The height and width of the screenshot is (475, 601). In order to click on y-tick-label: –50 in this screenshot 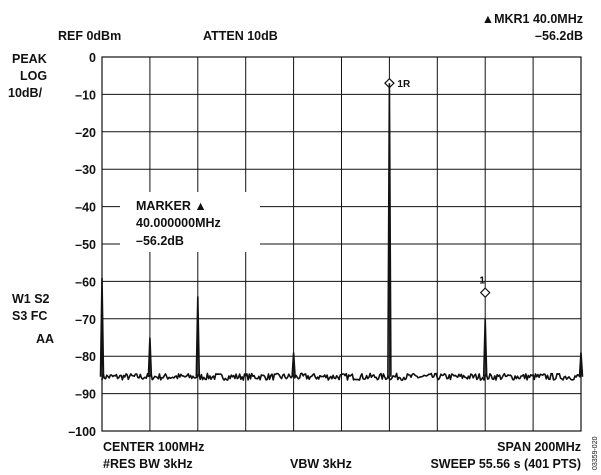, I will do `click(85, 245)`.